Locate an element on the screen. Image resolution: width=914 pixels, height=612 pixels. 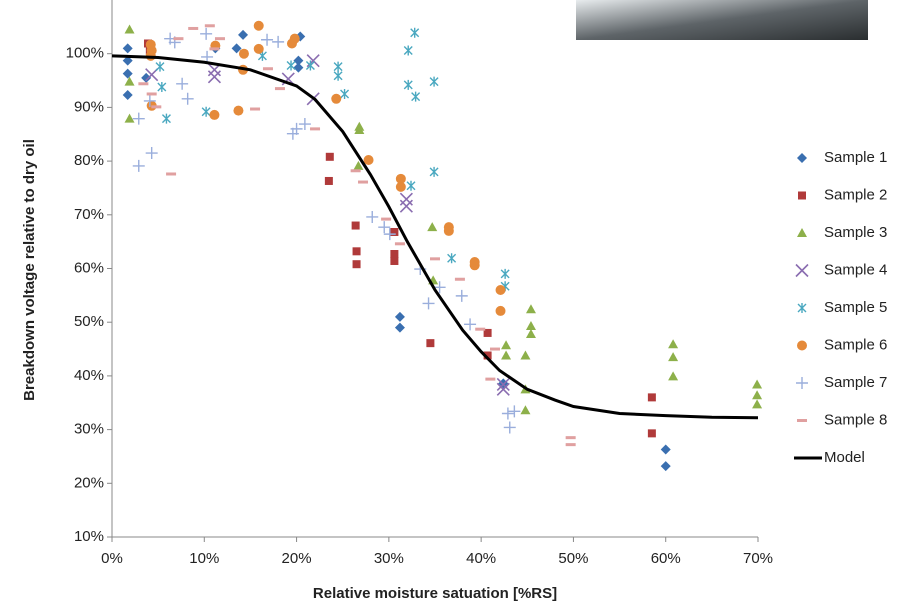
y-tick-label: 90% is located at coordinates (89, 106).